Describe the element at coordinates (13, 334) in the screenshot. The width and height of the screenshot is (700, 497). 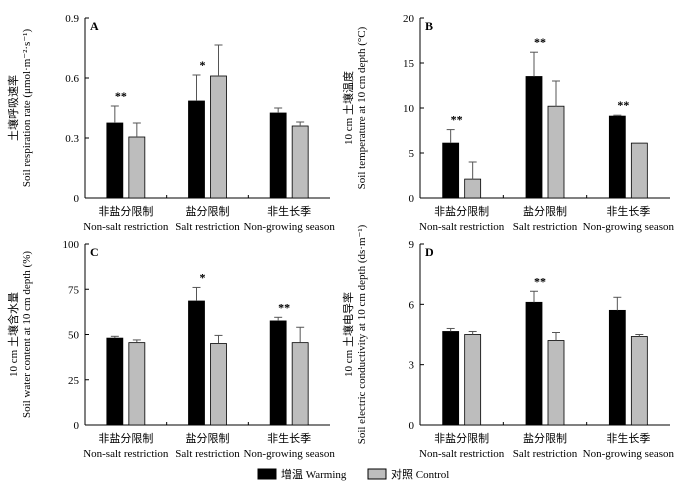
I see `y-axis-label-cn: 10 cm 土壤含水量` at that location.